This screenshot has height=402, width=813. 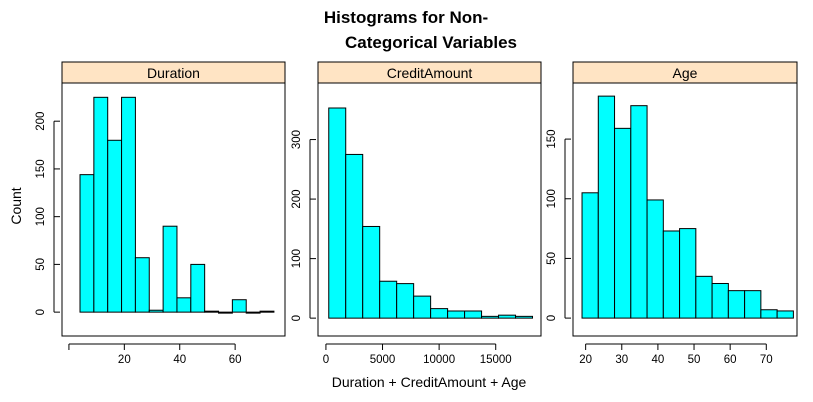 What do you see at coordinates (41, 312) in the screenshot?
I see `y-tick-label-duration-0: 0` at bounding box center [41, 312].